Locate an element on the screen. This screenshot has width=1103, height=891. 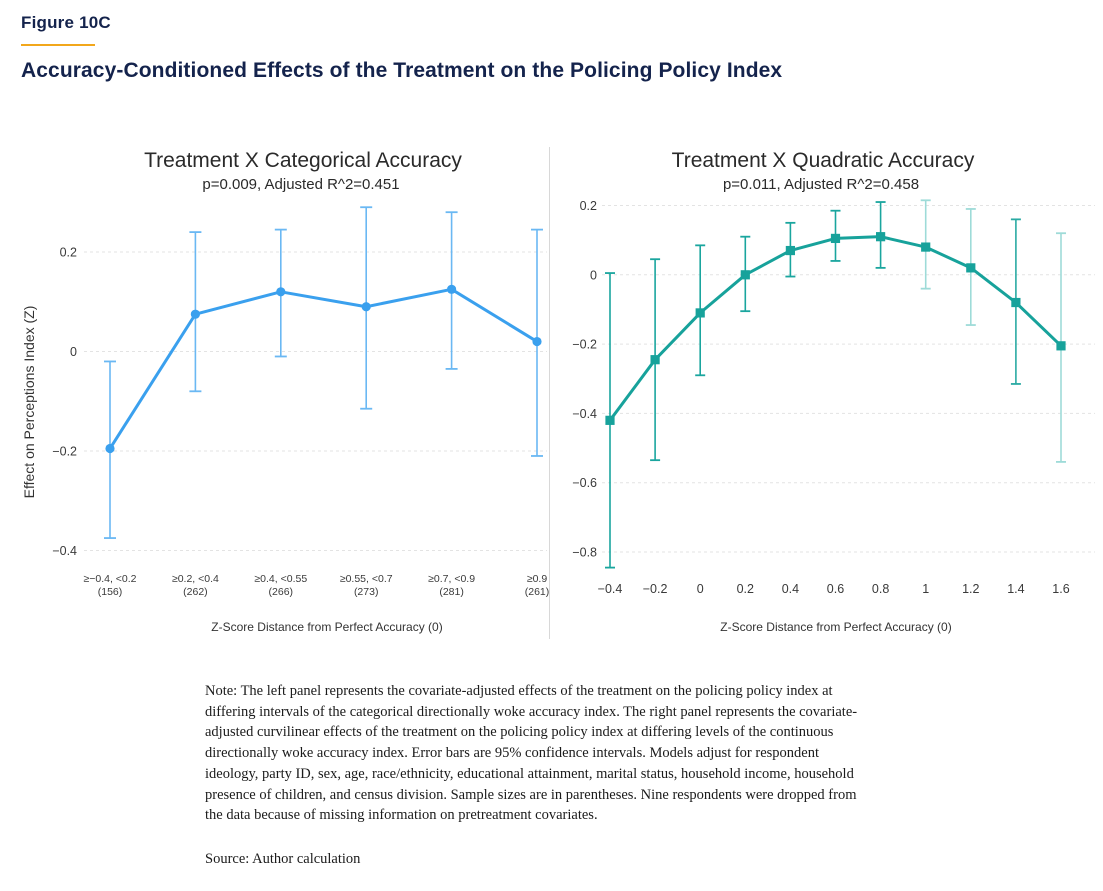
y-tick-labels: 0.2 0 −0.2 −0.4 is located at coordinates (64, 402).